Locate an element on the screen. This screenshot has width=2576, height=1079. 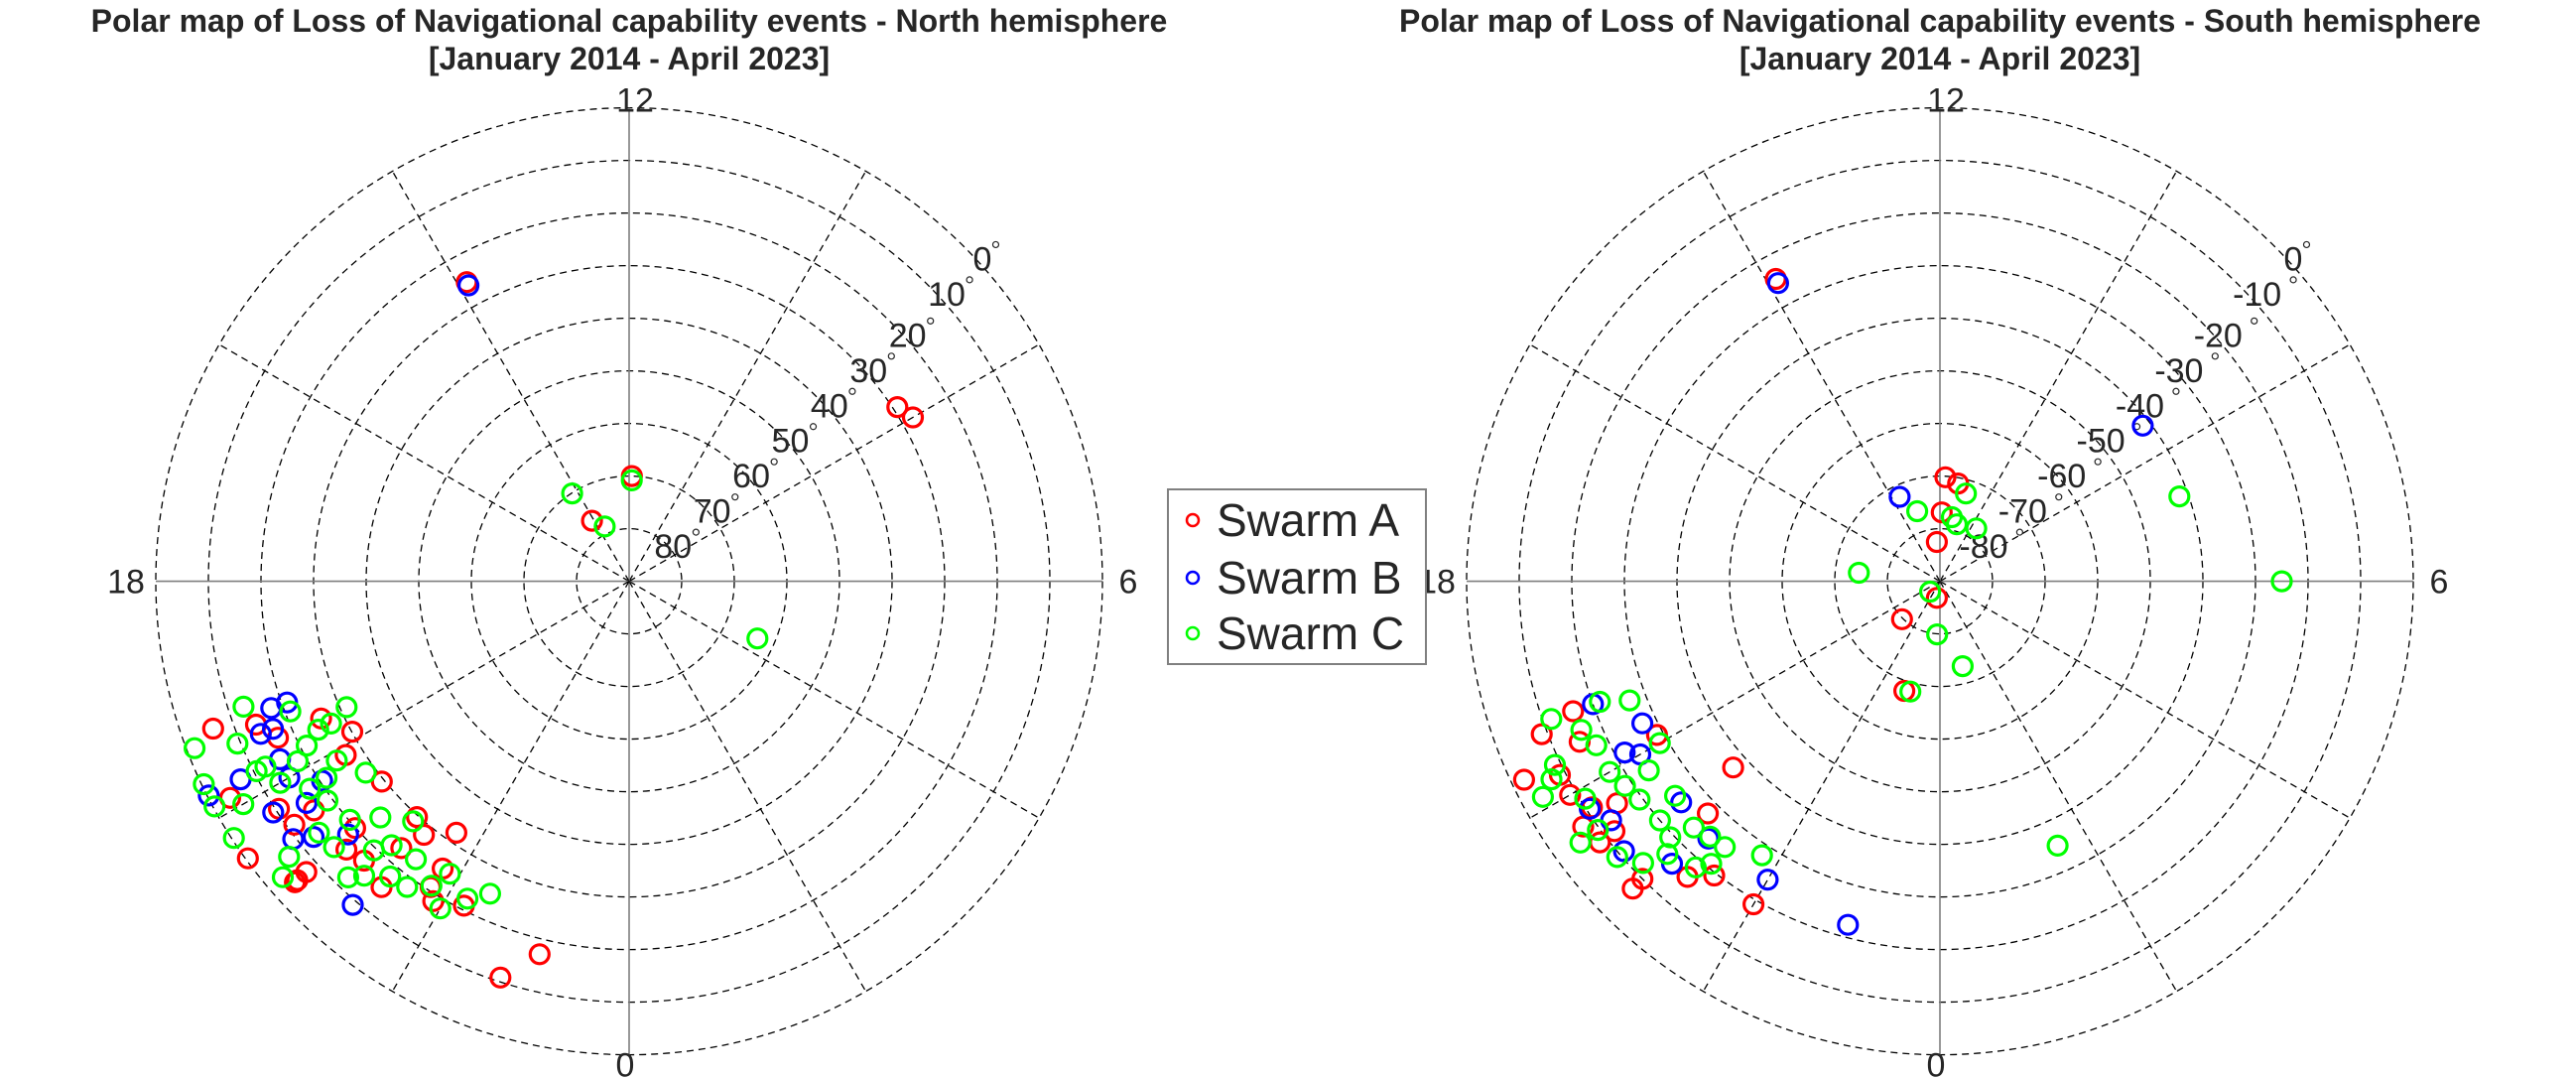
south-title-line-2: [January 2014 - April 2023] is located at coordinates (1940, 58).